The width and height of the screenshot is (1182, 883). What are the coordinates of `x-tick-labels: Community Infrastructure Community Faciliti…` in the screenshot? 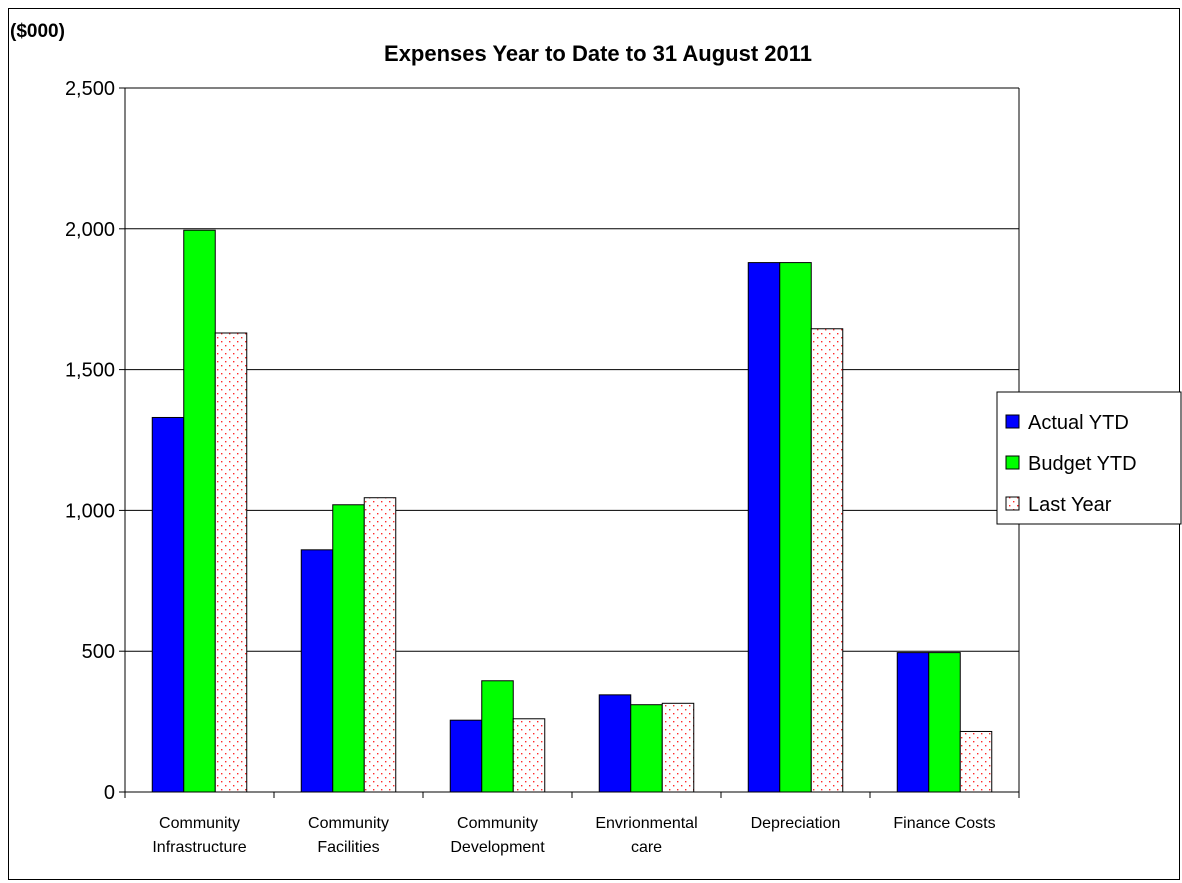 It's located at (573, 835).